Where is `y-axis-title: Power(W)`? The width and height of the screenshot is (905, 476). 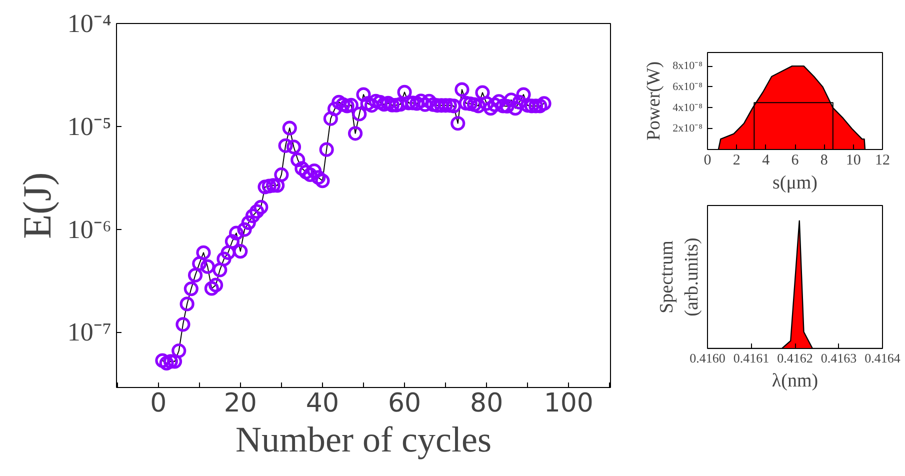
y-axis-title: Power(W) is located at coordinates (654, 101).